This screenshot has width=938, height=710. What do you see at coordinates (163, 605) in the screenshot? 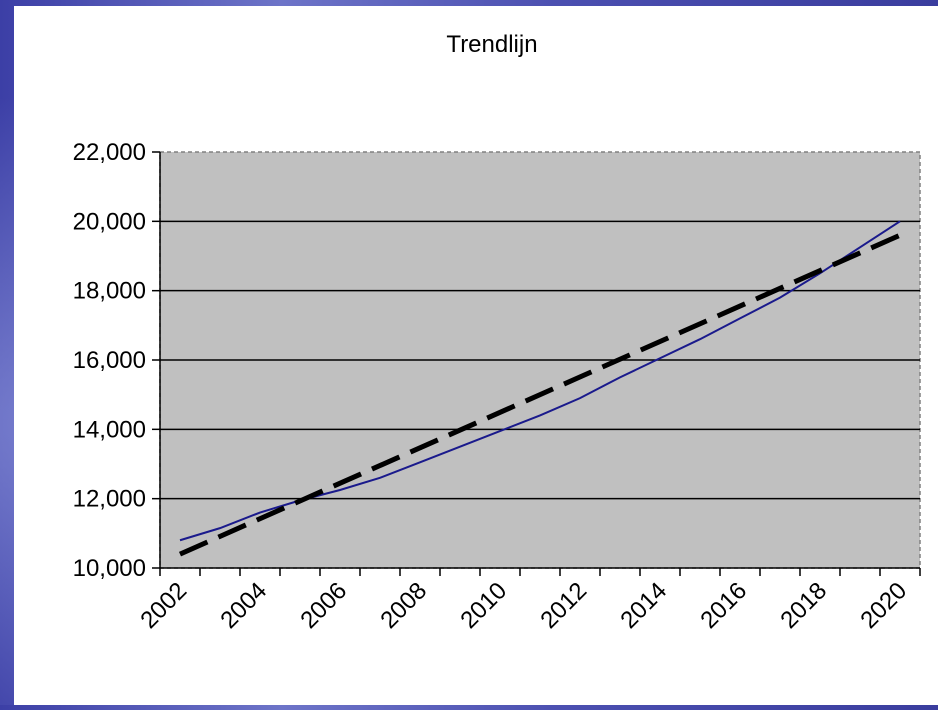
I see `x-tick-label: 2002` at bounding box center [163, 605].